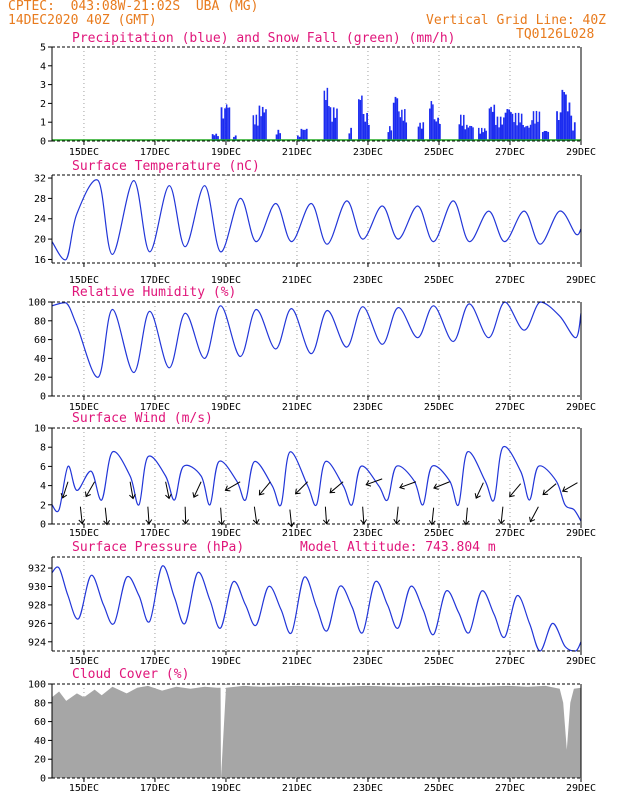 This screenshot has height=800, width=618. What do you see at coordinates (37, 685) in the screenshot?
I see `y-tick-label: 100` at bounding box center [37, 685].